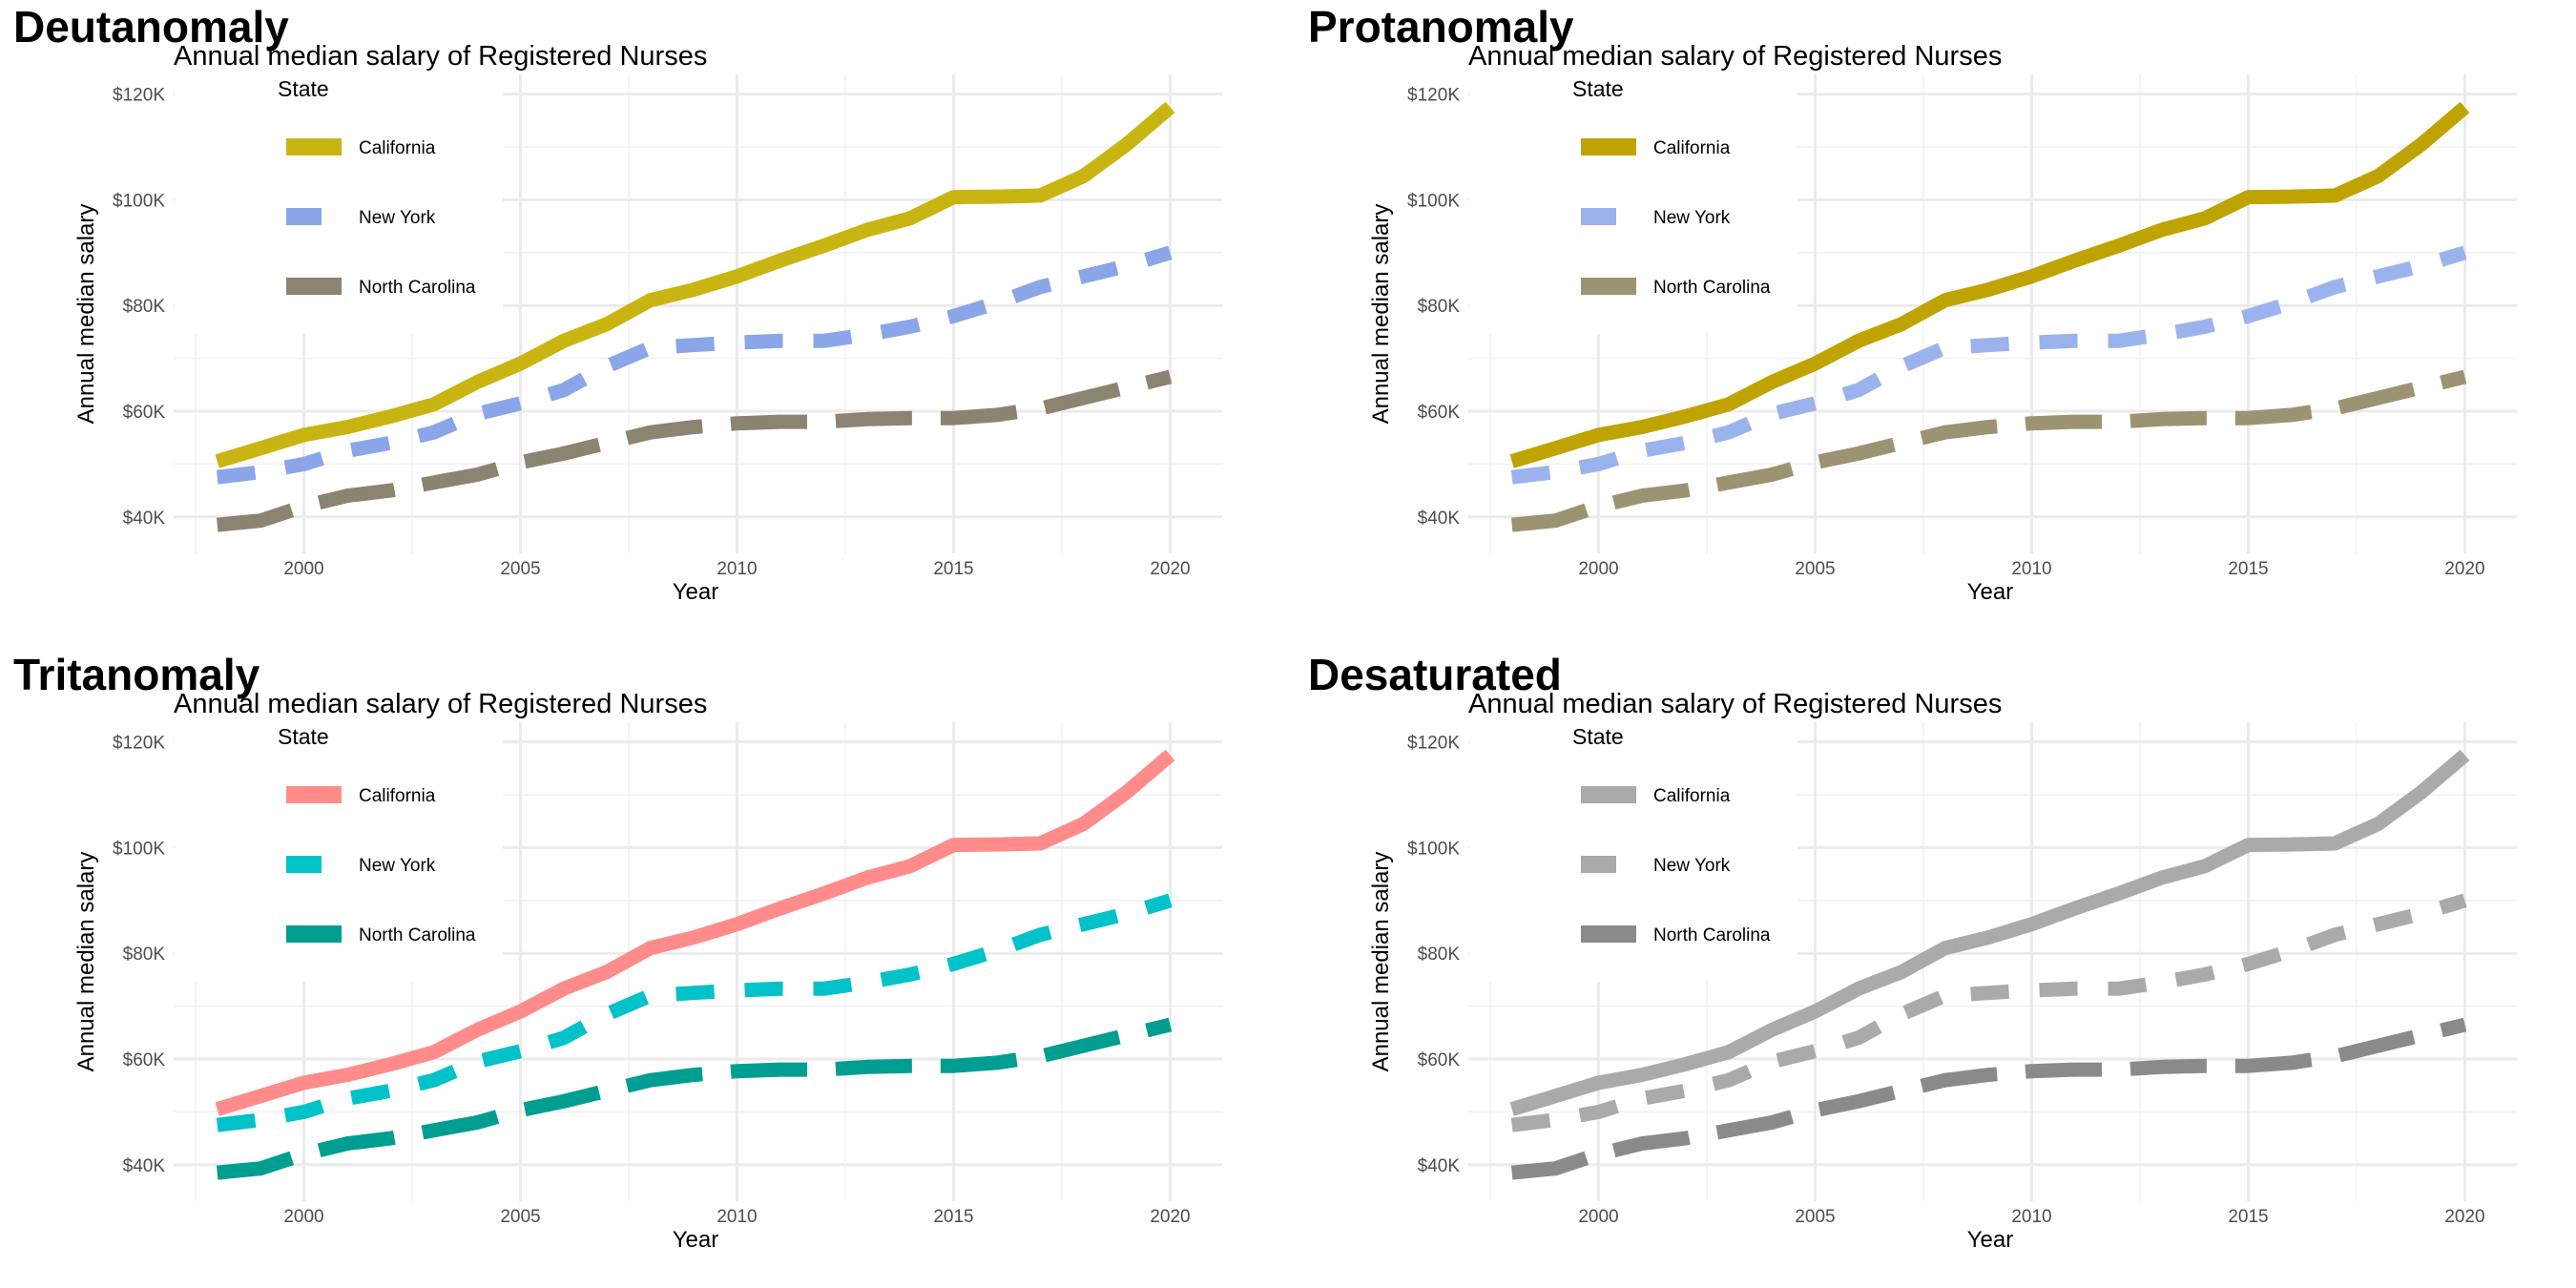 Image resolution: width=2576 pixels, height=1288 pixels. What do you see at coordinates (151, 27) in the screenshot?
I see `panel-title: Deutanomaly` at bounding box center [151, 27].